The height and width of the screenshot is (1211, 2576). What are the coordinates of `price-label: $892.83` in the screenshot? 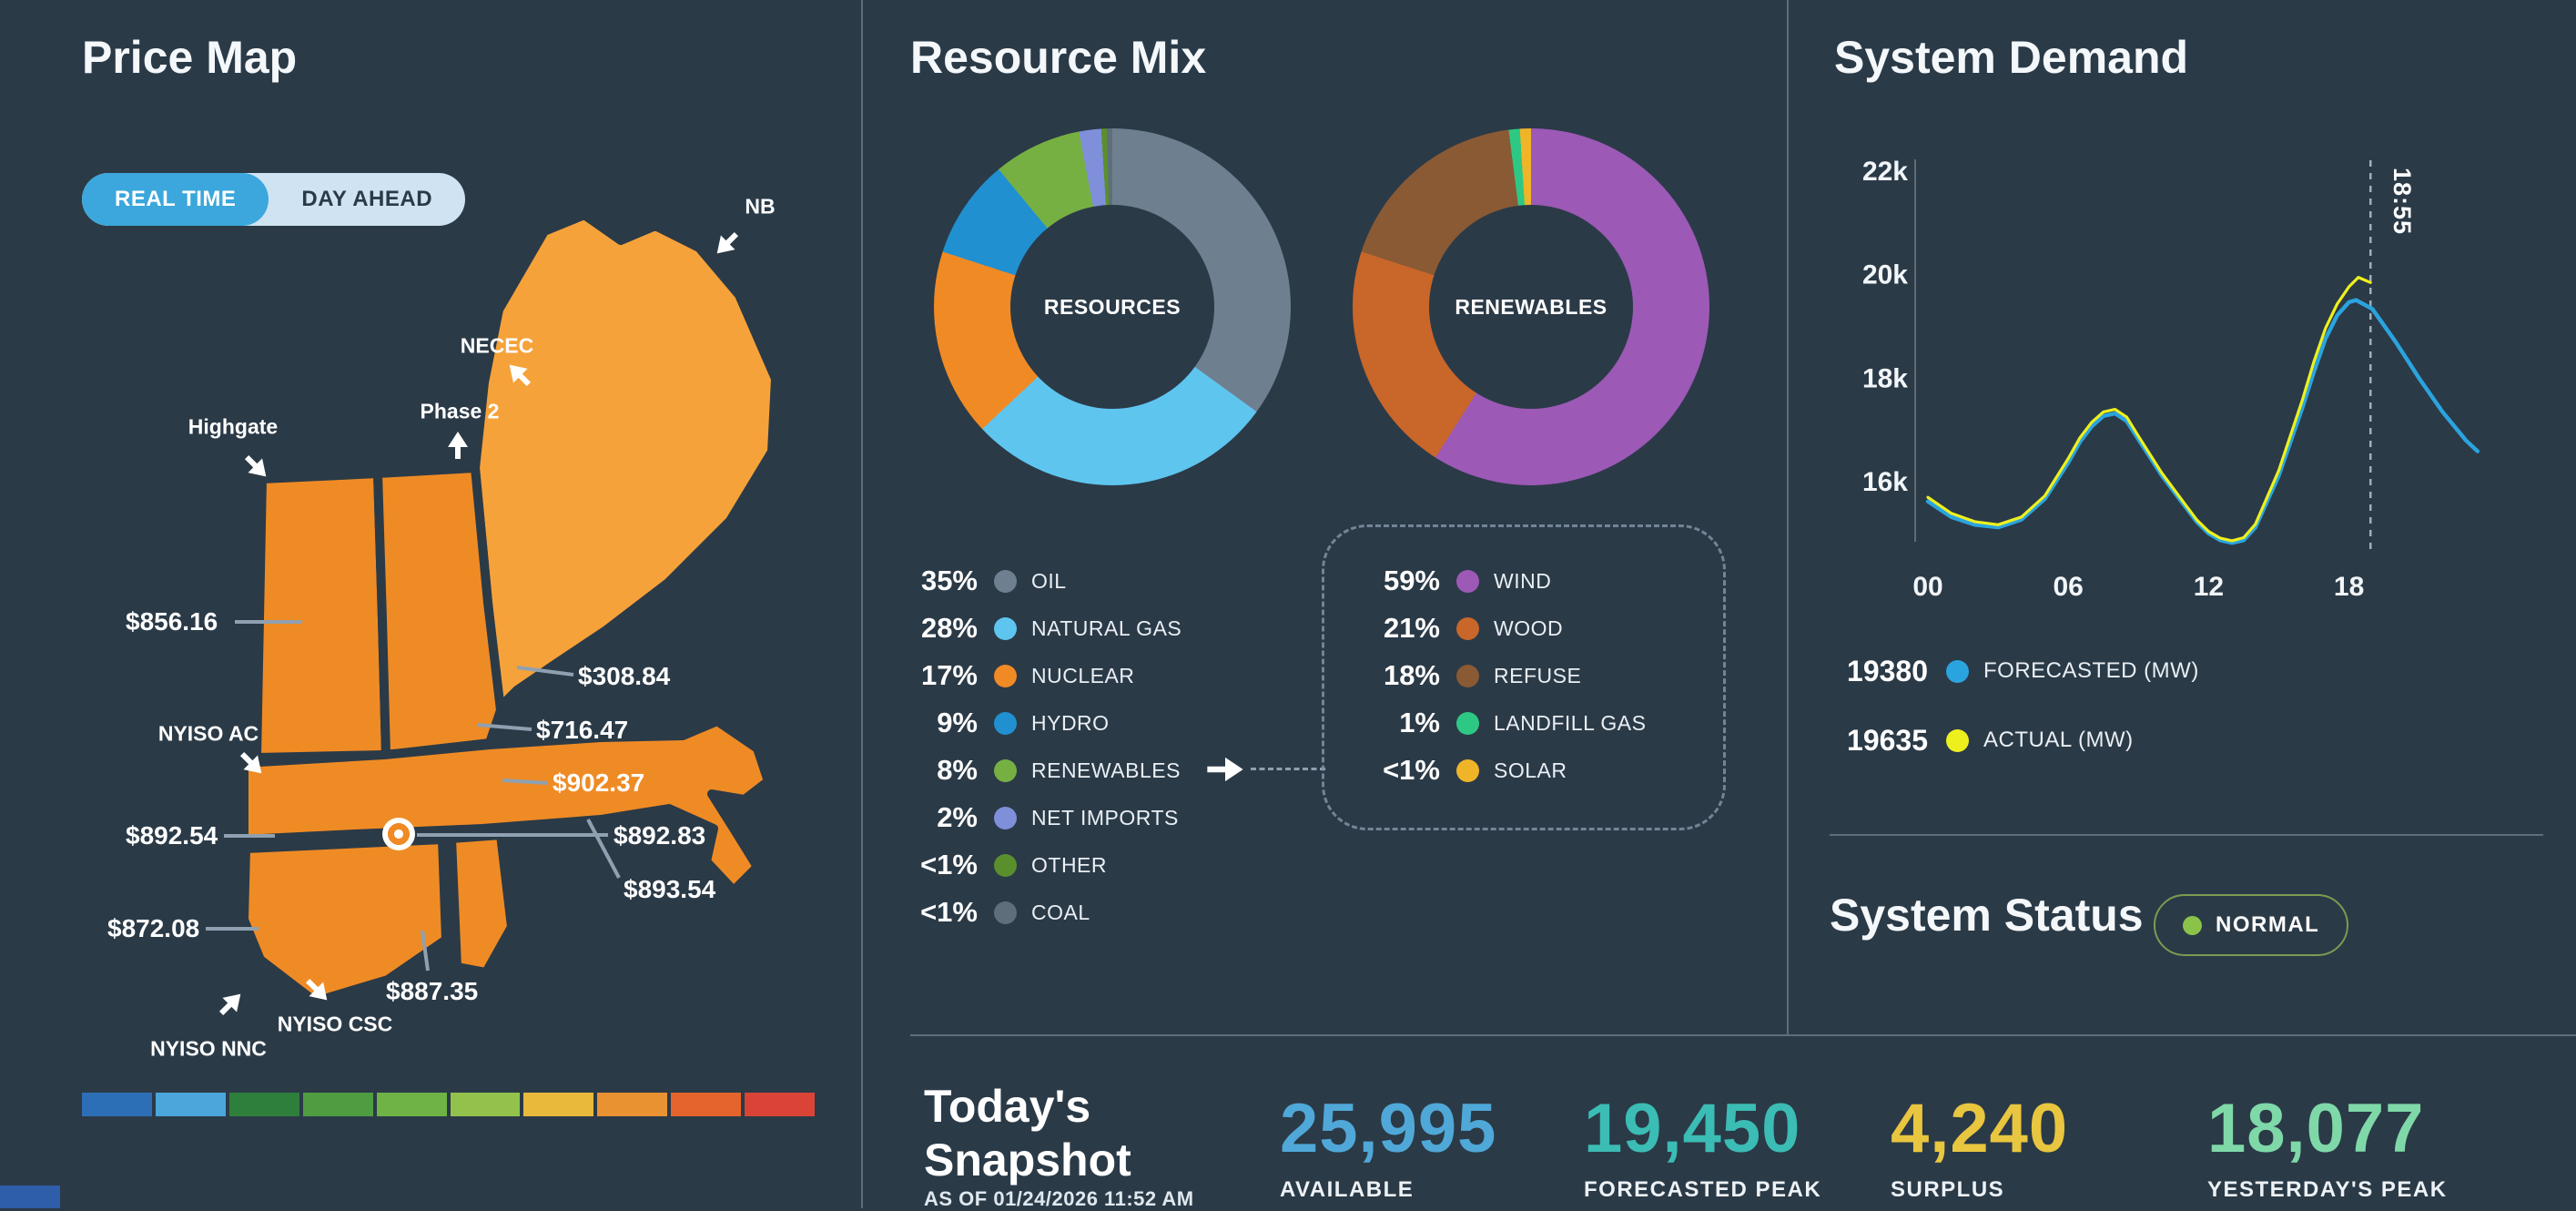 It's located at (660, 835).